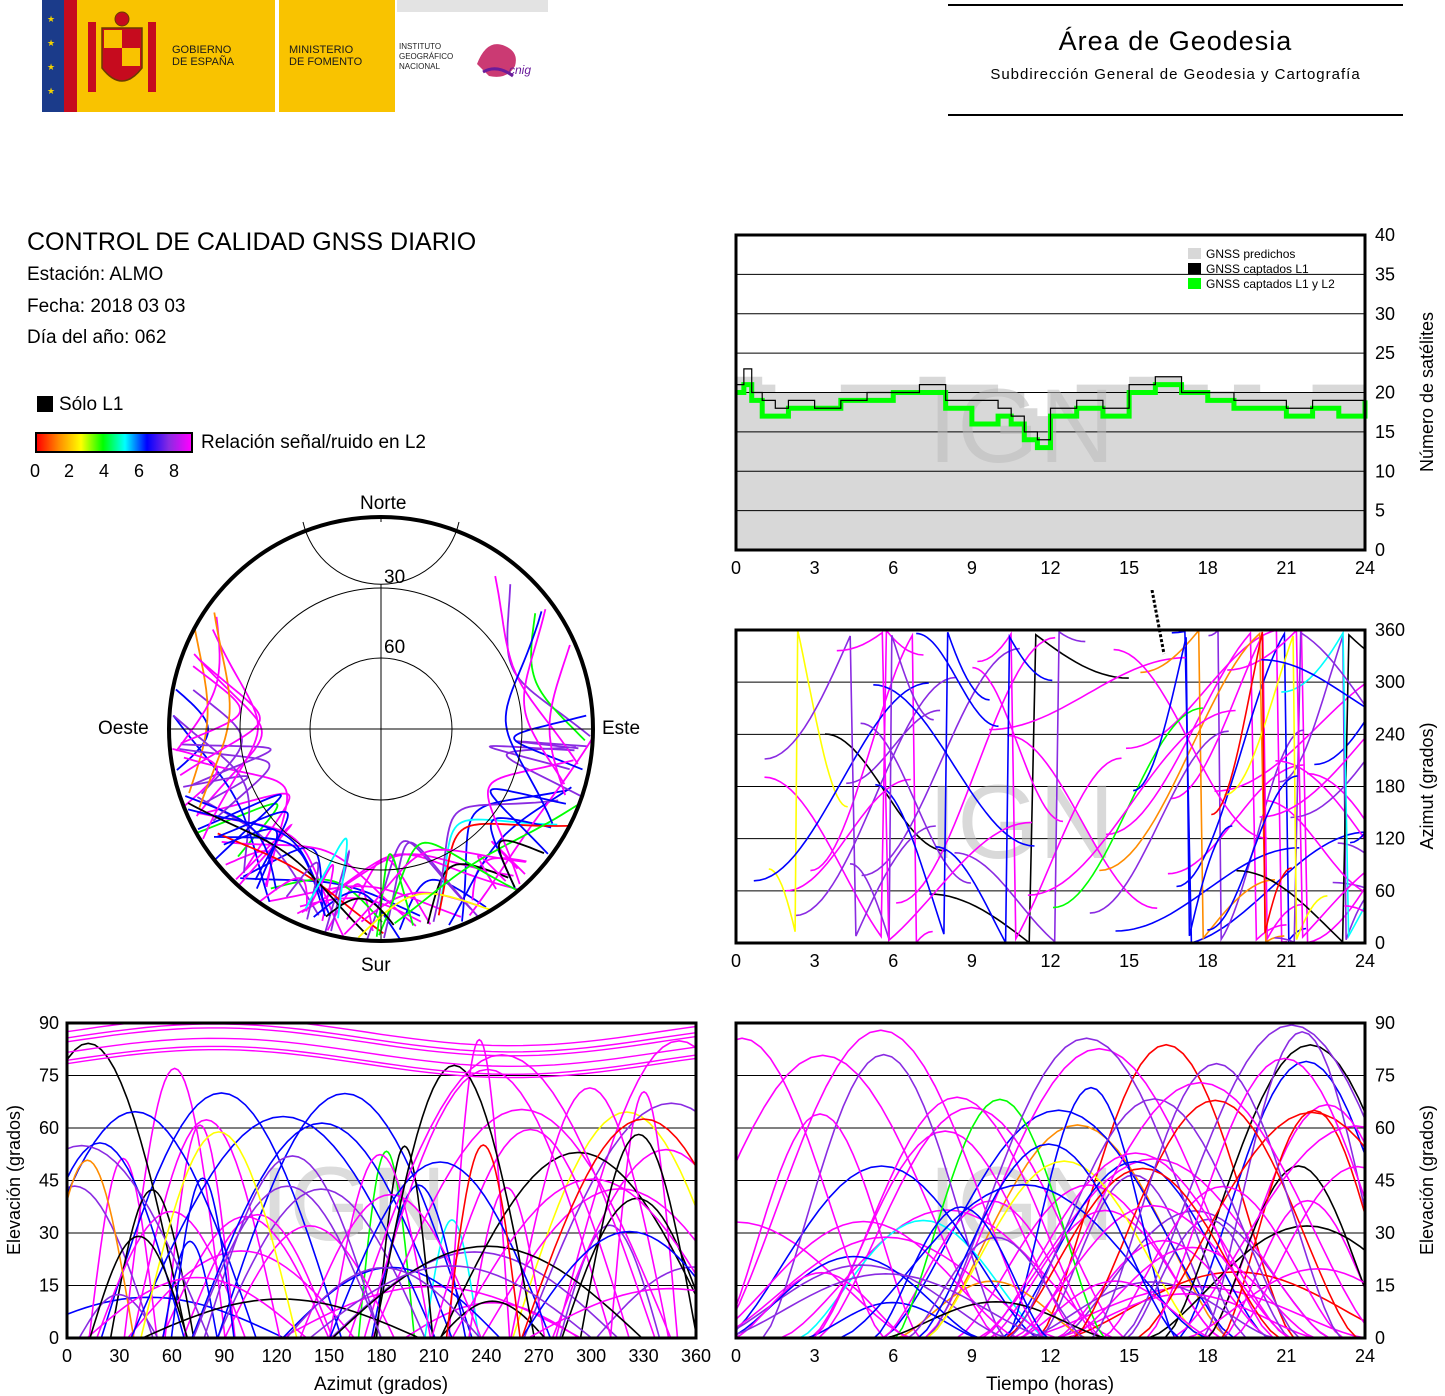  Describe the element at coordinates (736, 961) in the screenshot. I see `x-tick-label: 0` at that location.